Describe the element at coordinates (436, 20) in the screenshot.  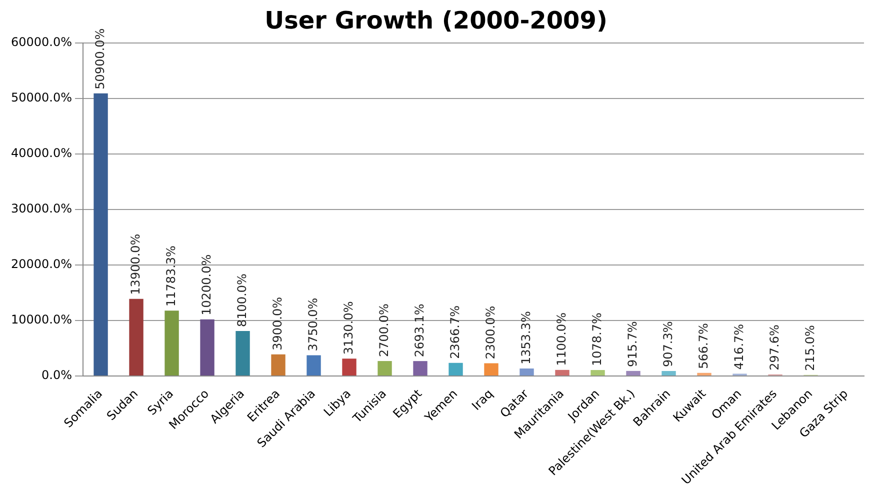
I see `chart-title: User Growth (2000-2009)` at that location.